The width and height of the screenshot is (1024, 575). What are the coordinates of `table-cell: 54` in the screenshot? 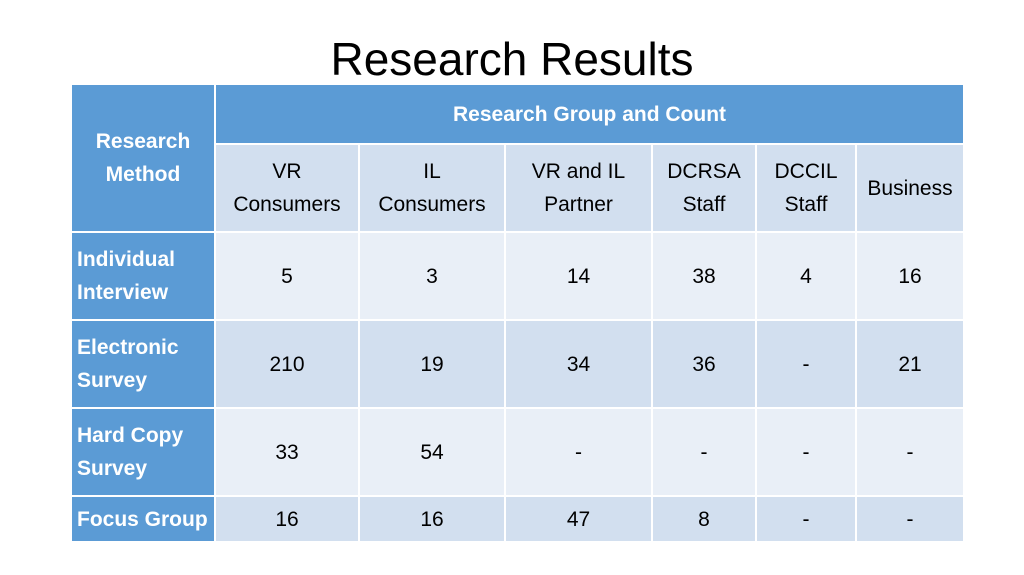 It's located at (432, 452).